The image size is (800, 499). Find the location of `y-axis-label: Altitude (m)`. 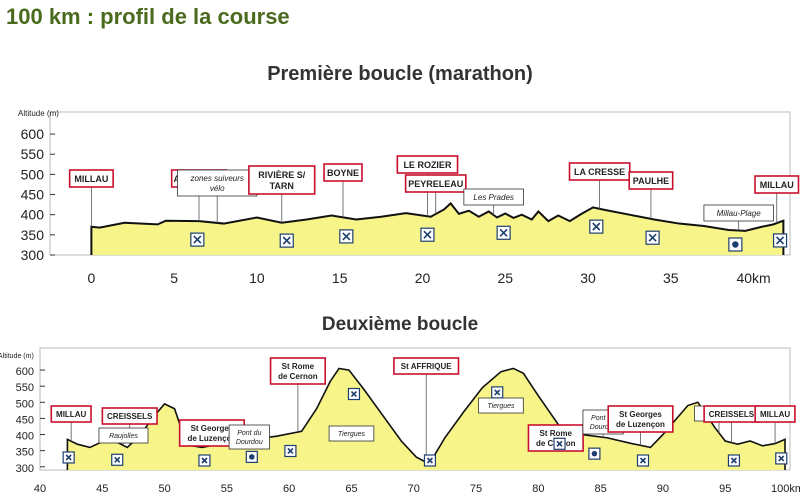

y-axis-label: Altitude (m) is located at coordinates (38, 113).